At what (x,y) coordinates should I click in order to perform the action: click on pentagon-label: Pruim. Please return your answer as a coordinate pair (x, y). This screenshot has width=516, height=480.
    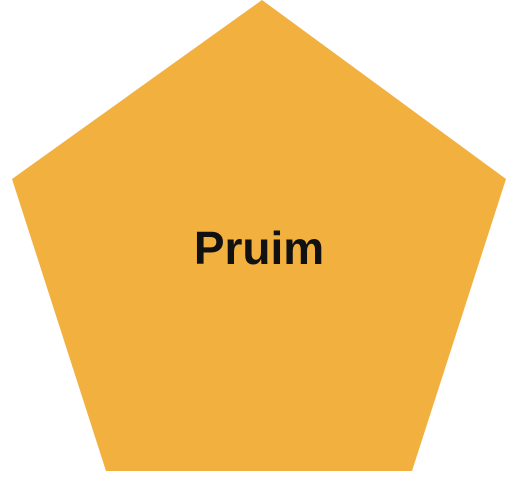
    Looking at the image, I should click on (259, 248).